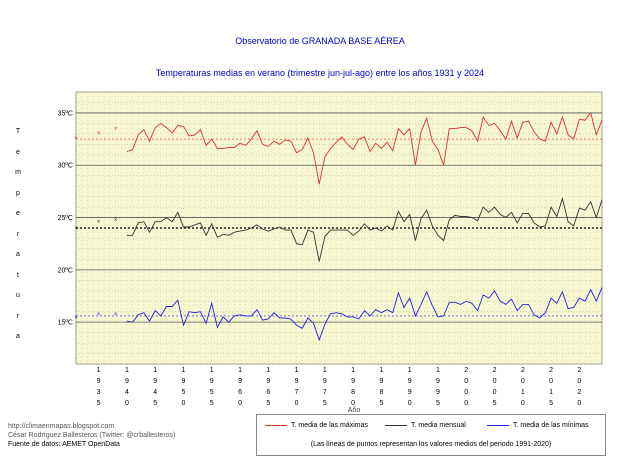 This screenshot has height=461, width=640. Describe the element at coordinates (18, 172) in the screenshot. I see `y-axis-label-char: m` at that location.